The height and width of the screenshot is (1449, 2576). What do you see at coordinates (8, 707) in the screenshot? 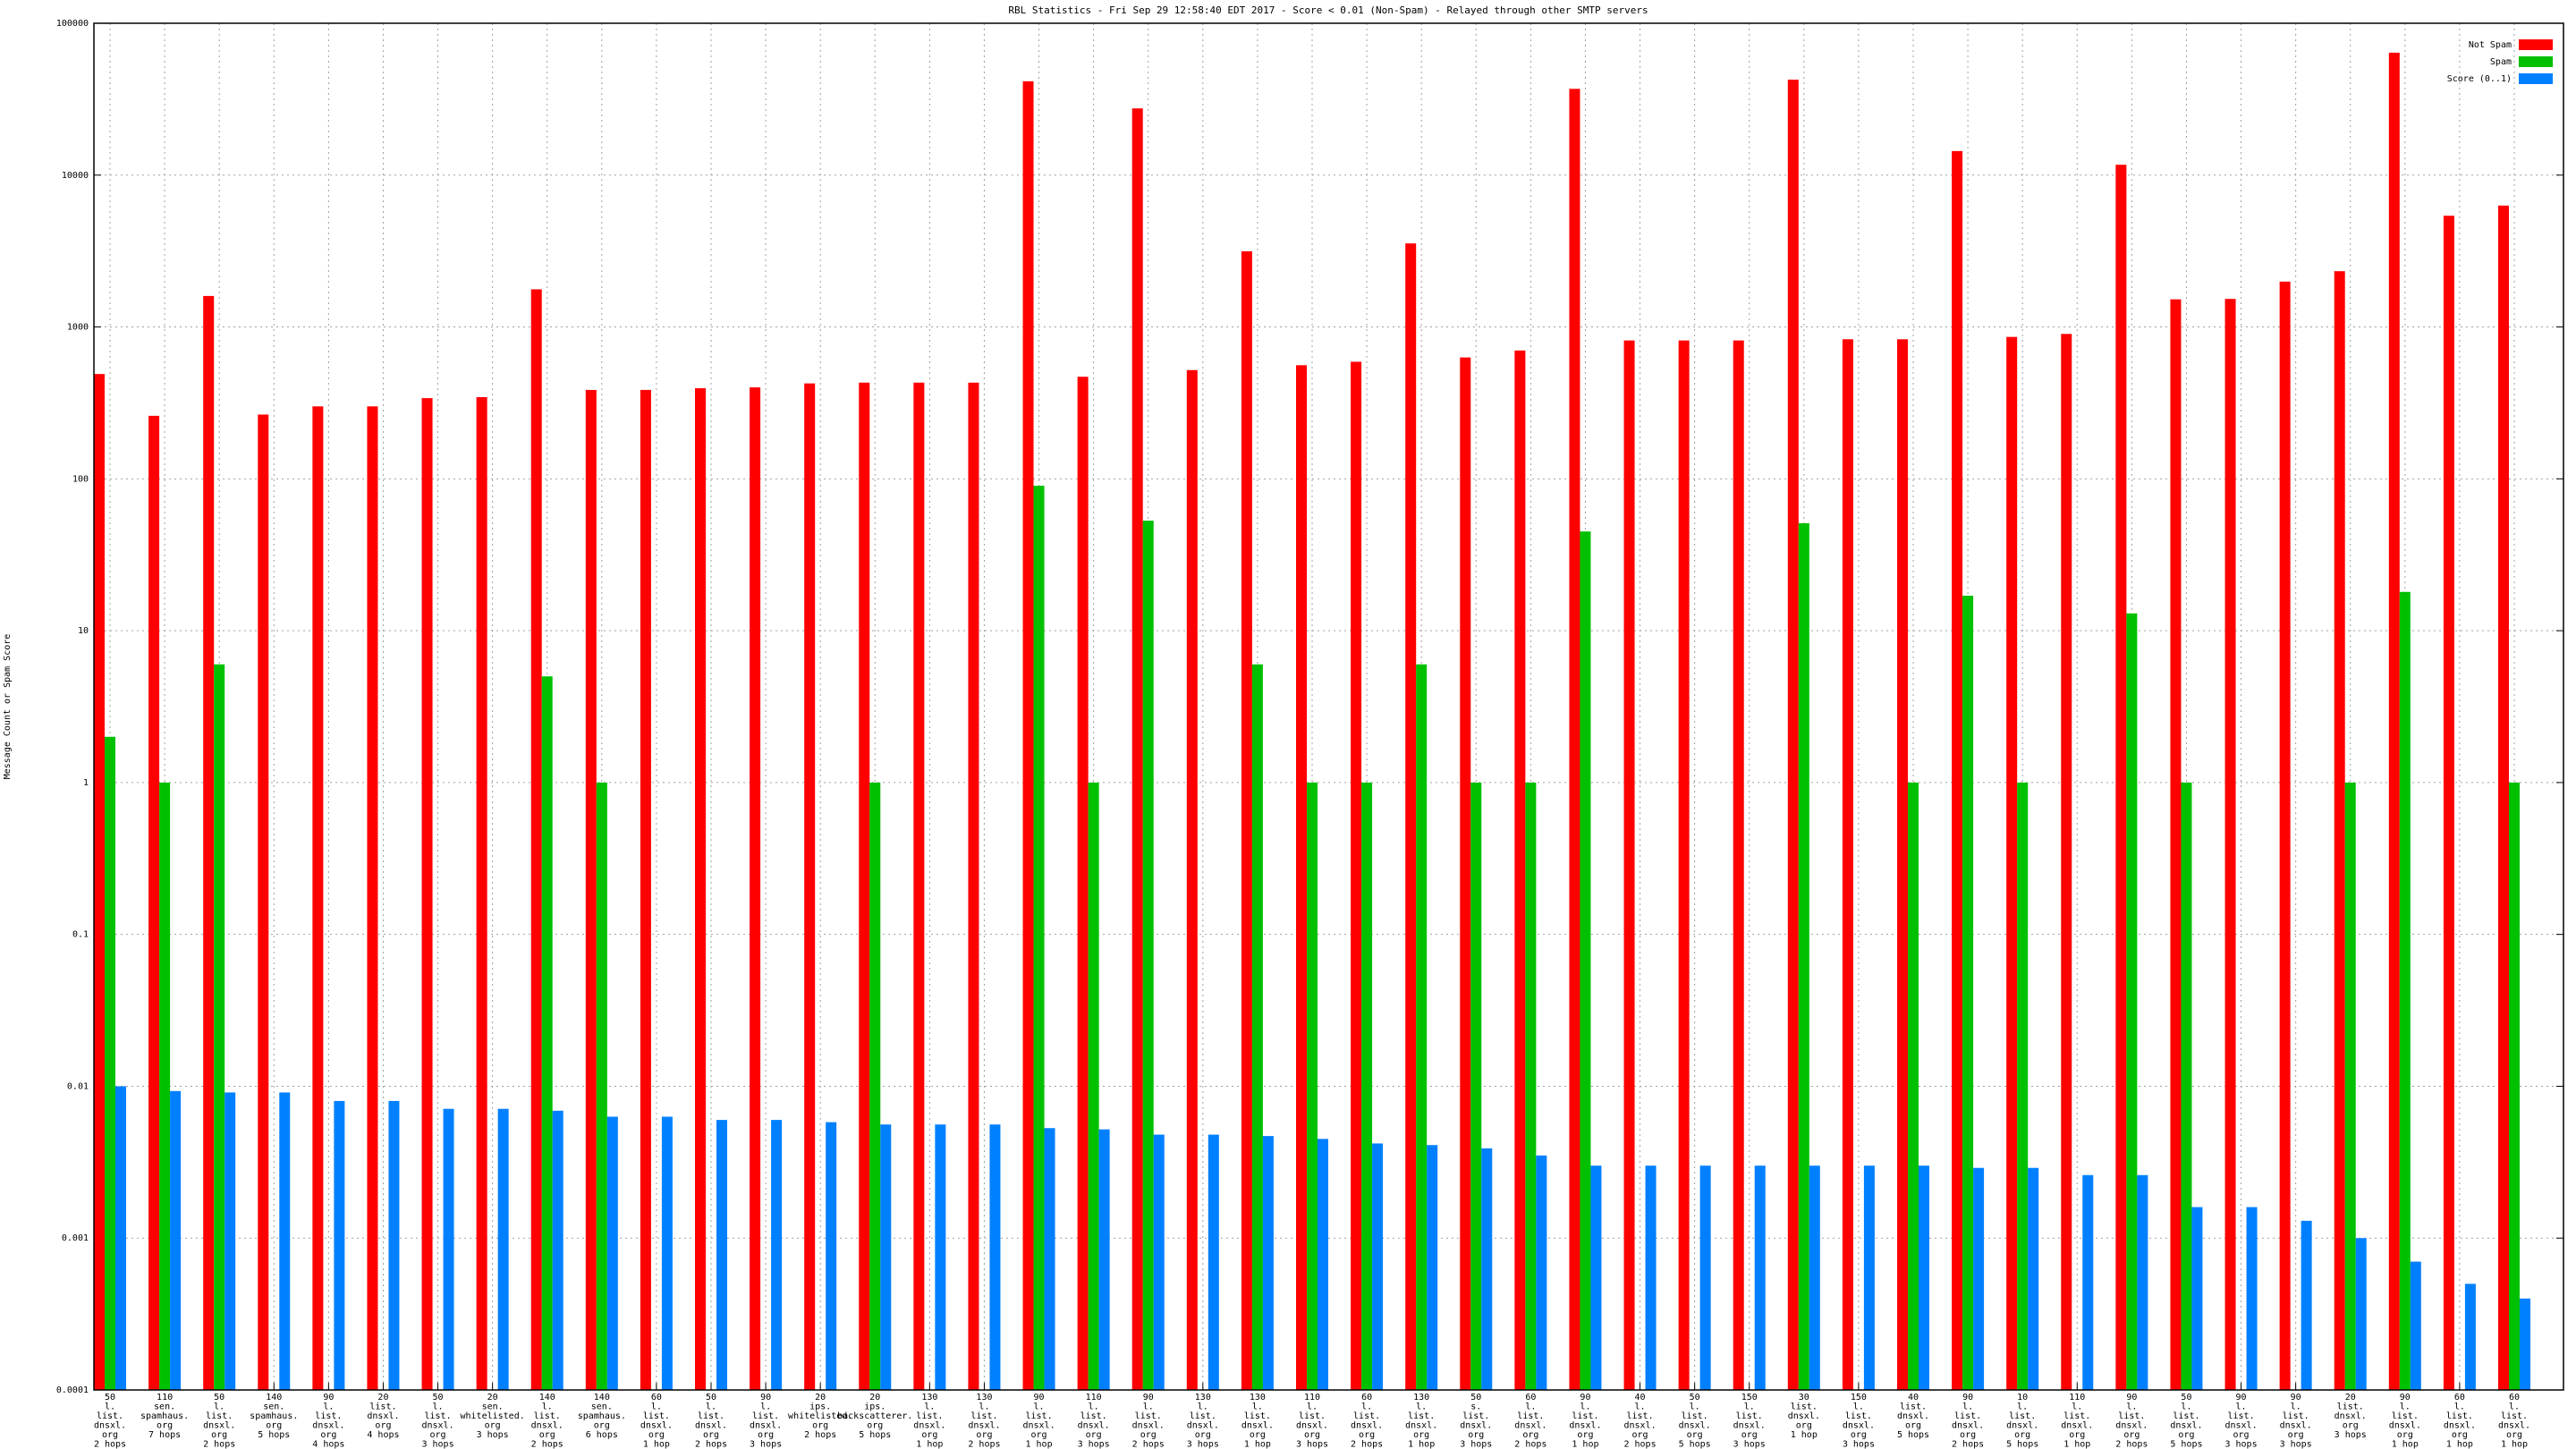
I see `y-axis-label: Message Count or Spam Score` at bounding box center [8, 707].